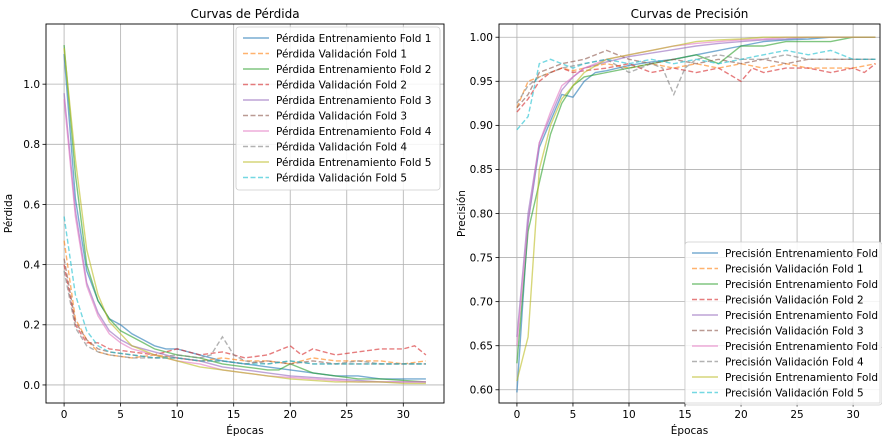  Describe the element at coordinates (690, 14) in the screenshot. I see `chart-title: Curvas de Precisión` at that location.